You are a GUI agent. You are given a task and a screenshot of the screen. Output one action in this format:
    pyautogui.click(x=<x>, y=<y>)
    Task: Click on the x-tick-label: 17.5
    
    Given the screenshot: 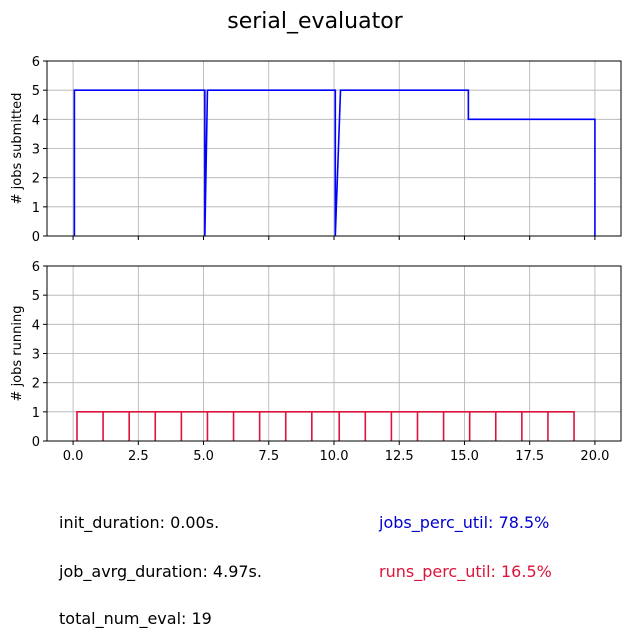 What is the action you would take?
    pyautogui.click(x=529, y=456)
    